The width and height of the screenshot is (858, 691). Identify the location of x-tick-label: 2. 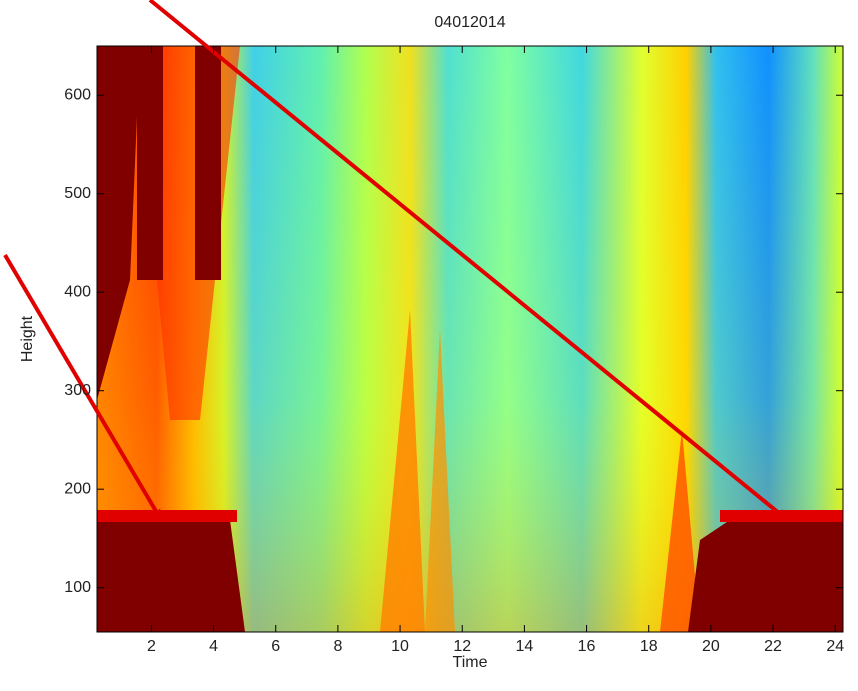
(151, 646).